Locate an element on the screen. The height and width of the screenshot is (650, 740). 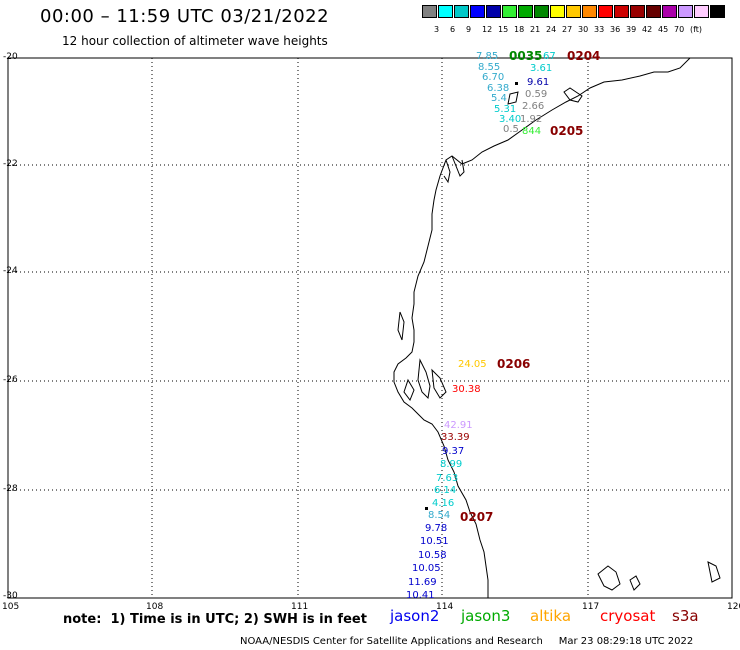
obs-label: 33.39 is located at coordinates (455, 437).